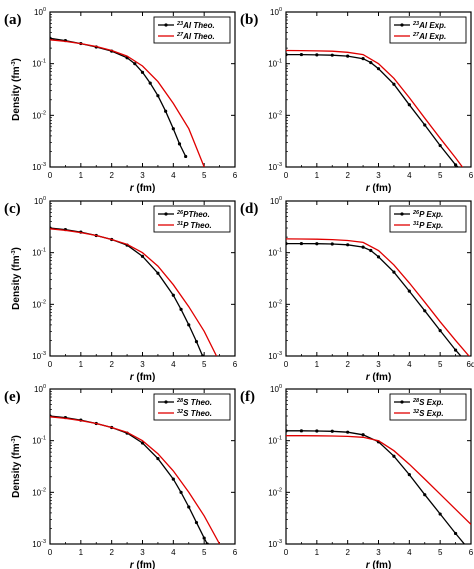  Describe the element at coordinates (249, 20) in the screenshot. I see `panel-label: (b)` at that location.